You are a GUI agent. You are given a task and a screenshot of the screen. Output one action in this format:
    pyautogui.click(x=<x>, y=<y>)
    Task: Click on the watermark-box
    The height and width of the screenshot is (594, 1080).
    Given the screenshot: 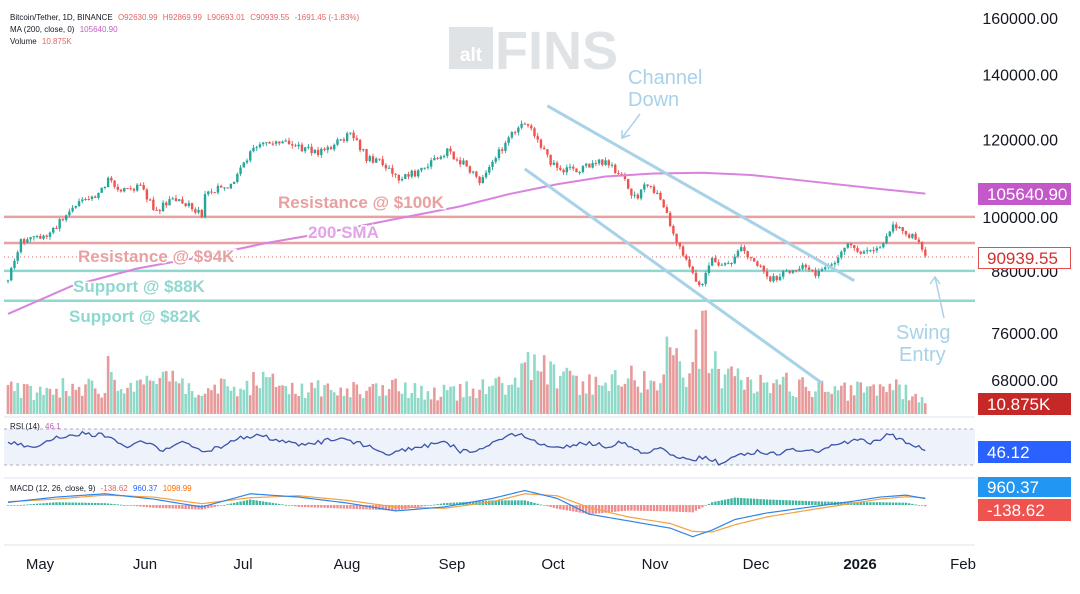 What is the action you would take?
    pyautogui.click(x=471, y=48)
    